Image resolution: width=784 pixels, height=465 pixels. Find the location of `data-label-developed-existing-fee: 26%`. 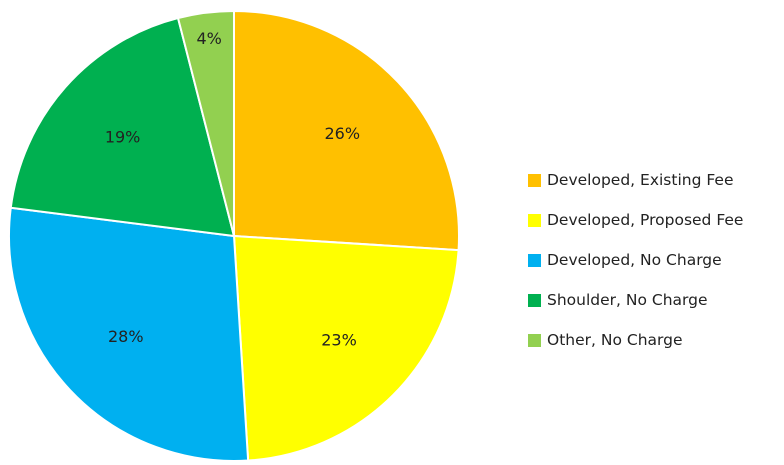

data-label-developed-existing-fee: 26% is located at coordinates (342, 133).